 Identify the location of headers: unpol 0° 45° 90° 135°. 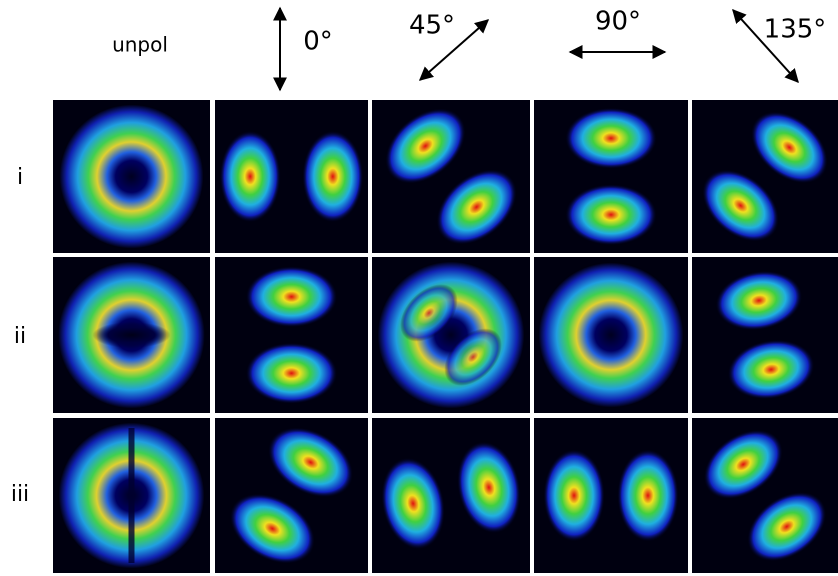
(469, 49).